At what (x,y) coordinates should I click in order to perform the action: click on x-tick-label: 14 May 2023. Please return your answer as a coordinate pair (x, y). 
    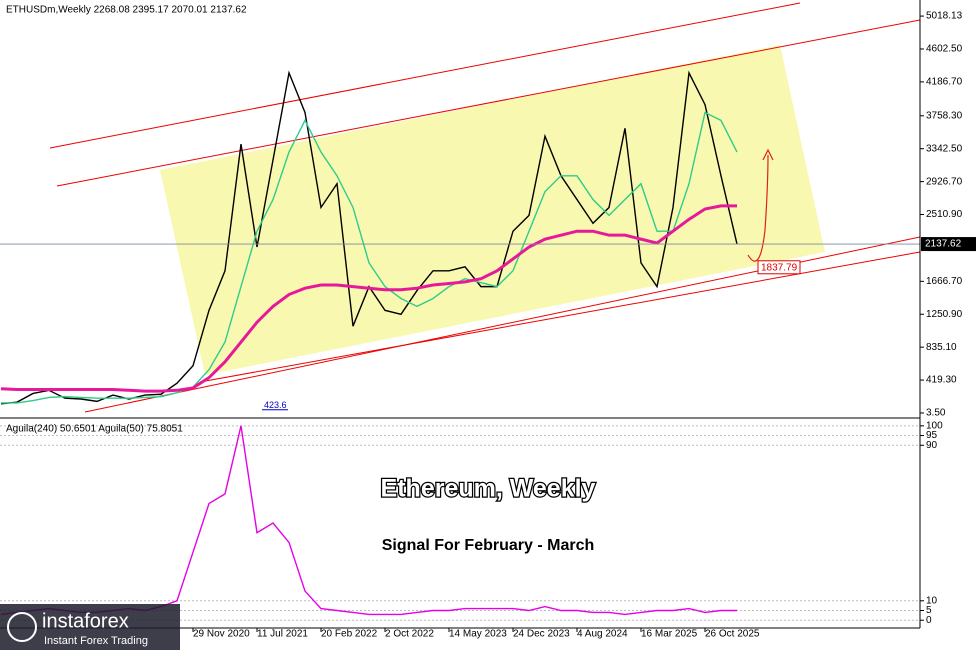
    Looking at the image, I should click on (478, 634).